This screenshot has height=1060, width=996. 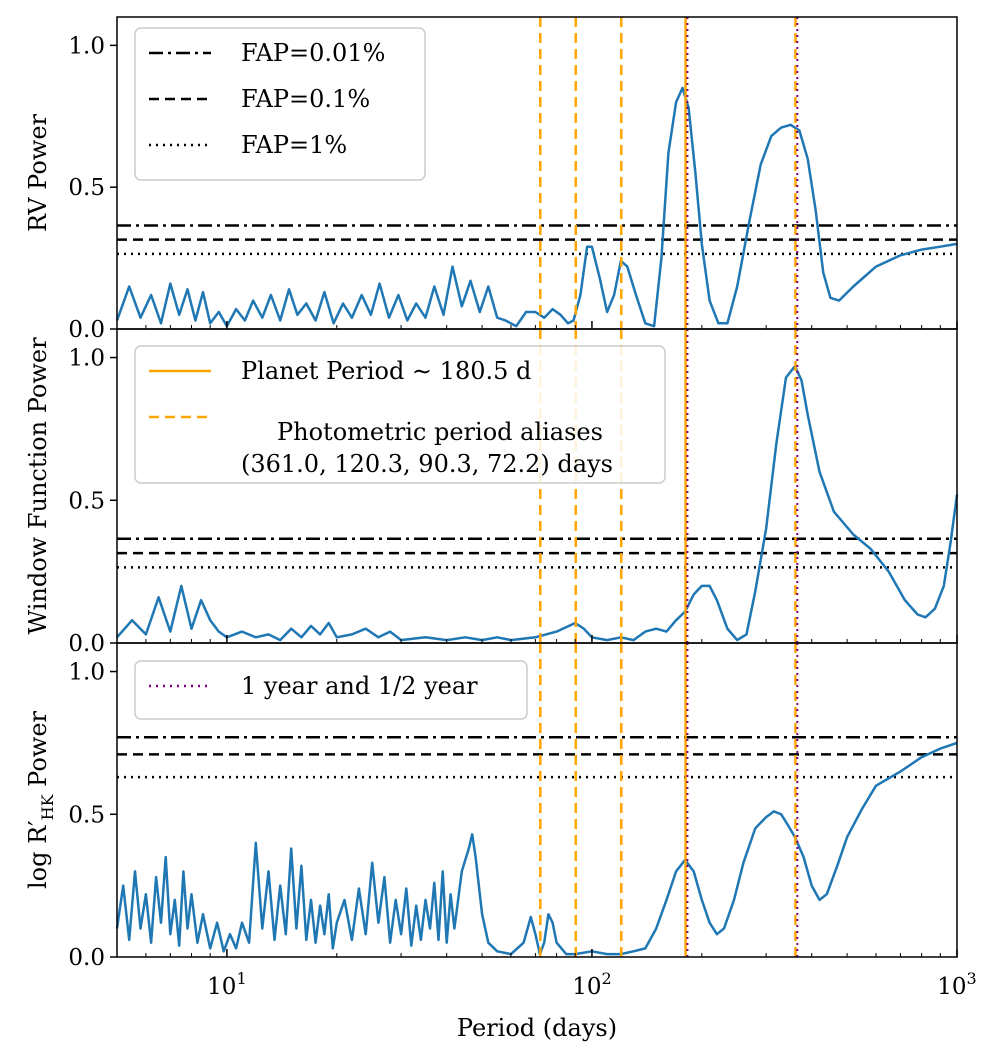 I want to click on legend-label: FAP=1%, so click(x=294, y=145).